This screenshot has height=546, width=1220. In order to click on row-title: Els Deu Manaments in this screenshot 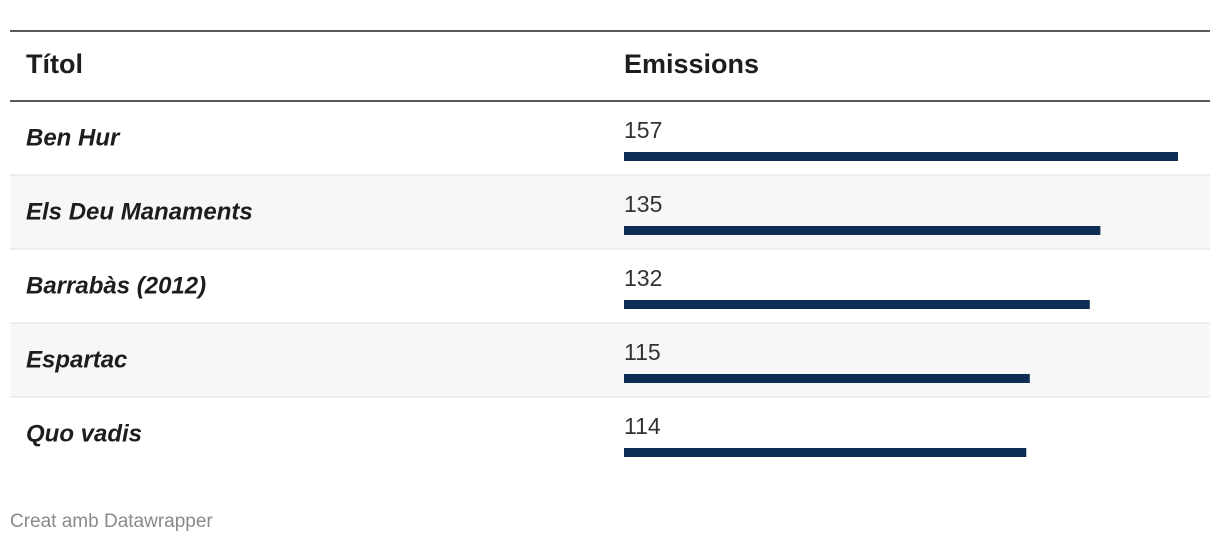, I will do `click(139, 211)`.